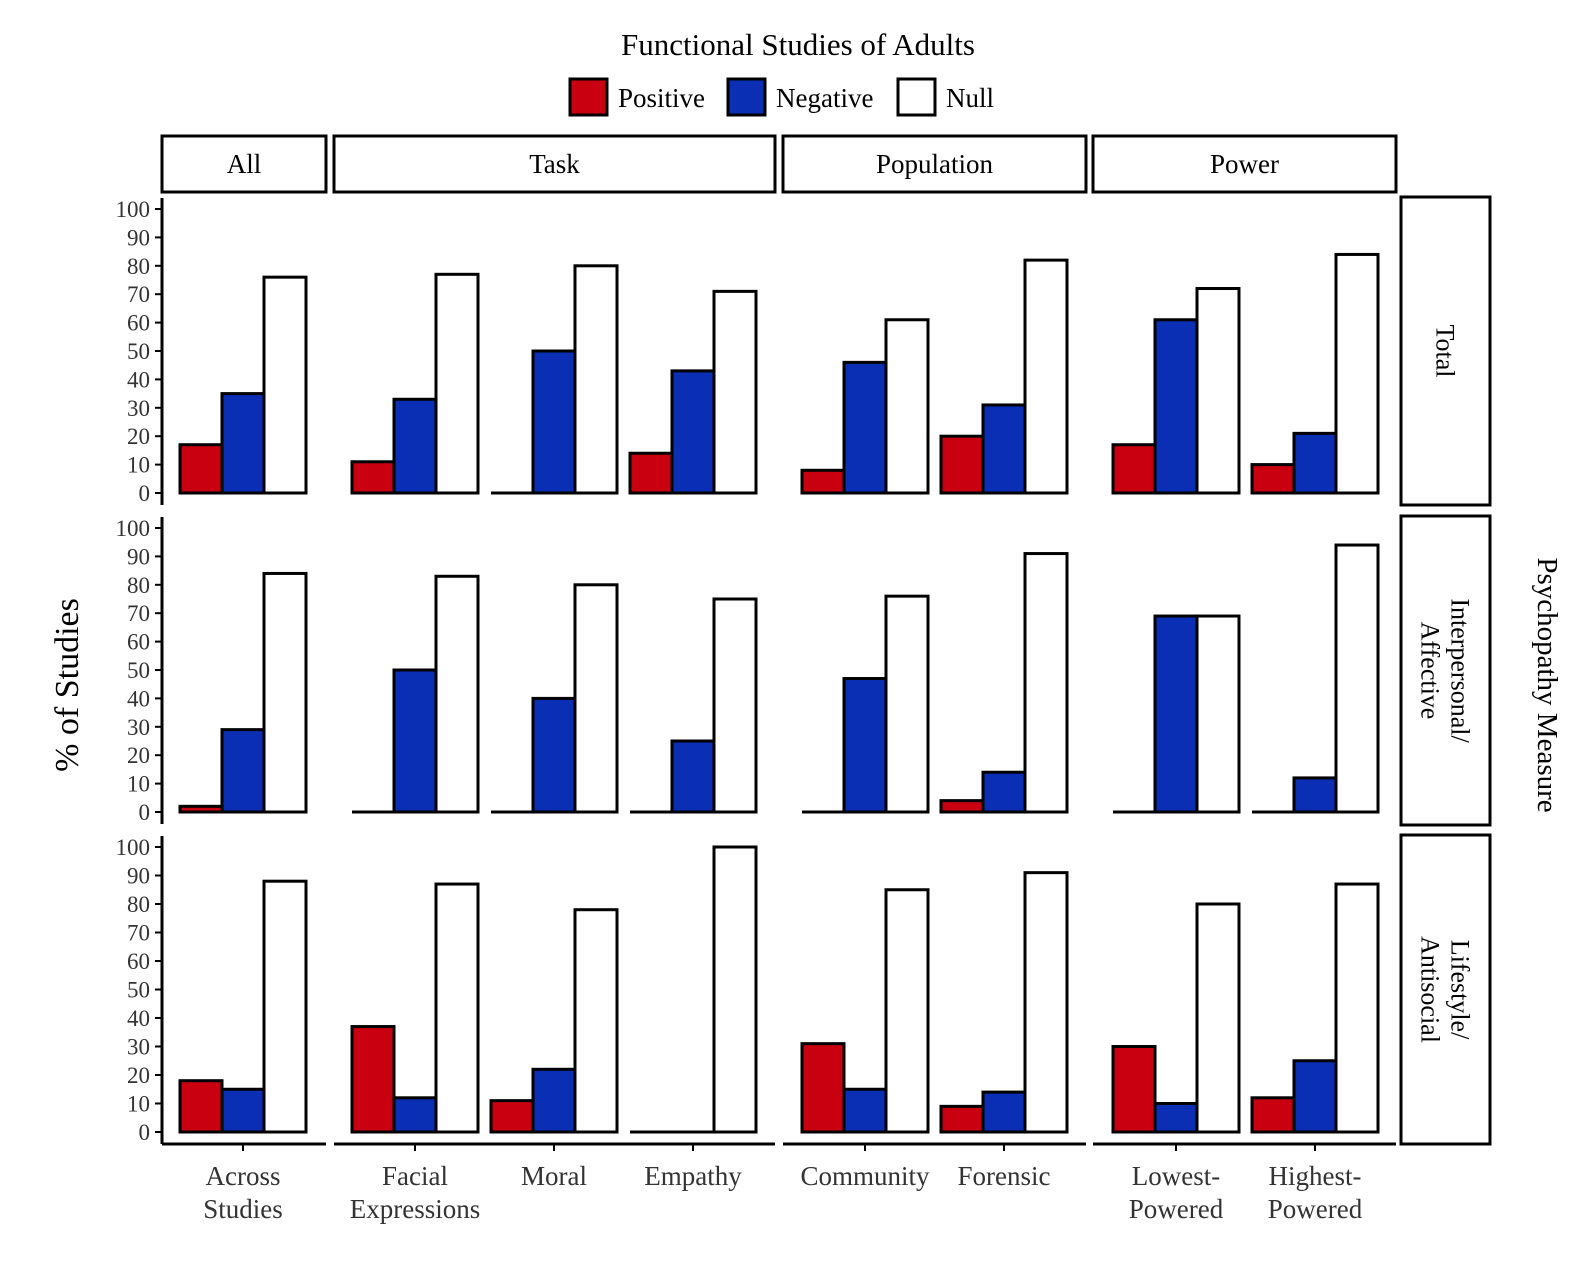  Describe the element at coordinates (865, 1176) in the screenshot. I see `x-tick-label: Community` at that location.